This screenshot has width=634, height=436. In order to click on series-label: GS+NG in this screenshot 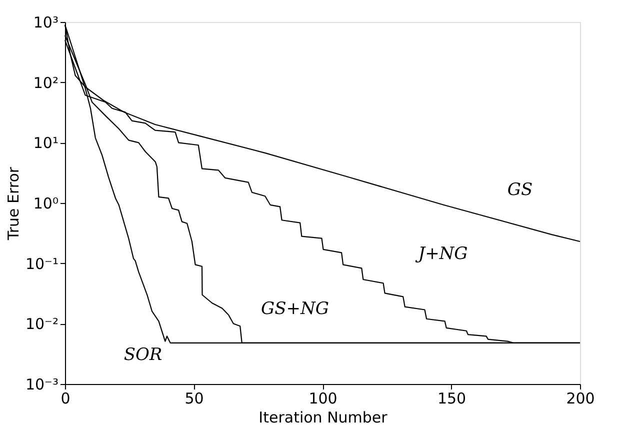, I will do `click(295, 309)`.